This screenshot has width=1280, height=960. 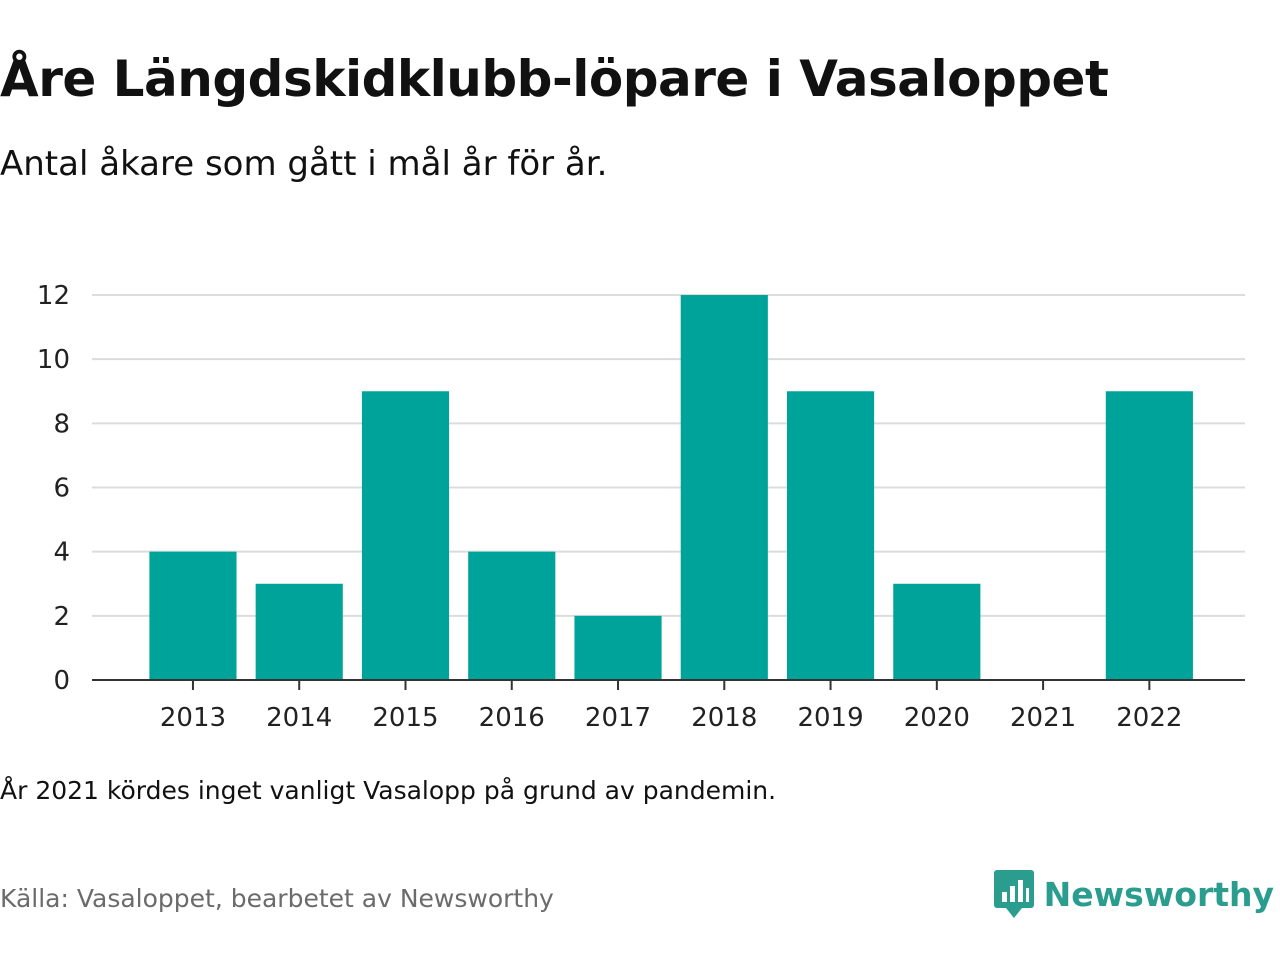 What do you see at coordinates (61, 489) in the screenshot?
I see `y-tick-label: 6` at bounding box center [61, 489].